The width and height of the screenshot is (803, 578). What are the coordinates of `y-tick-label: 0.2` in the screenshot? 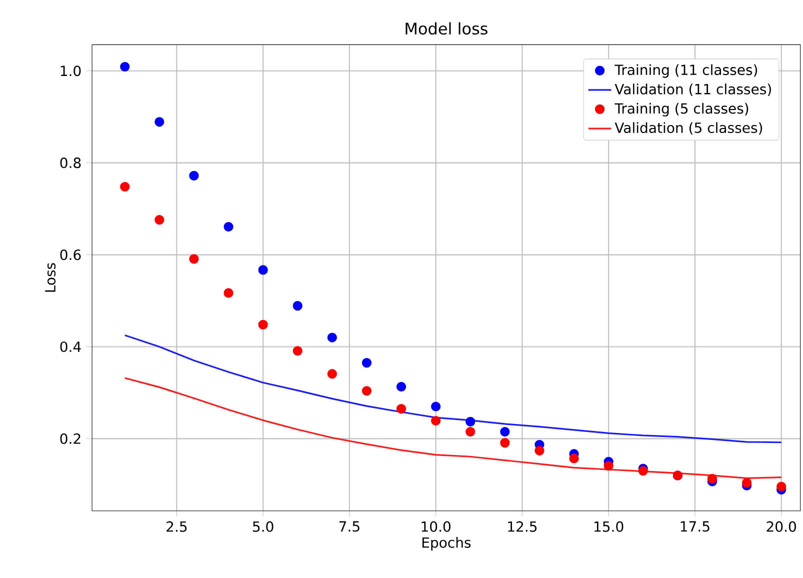 It's located at (70, 439).